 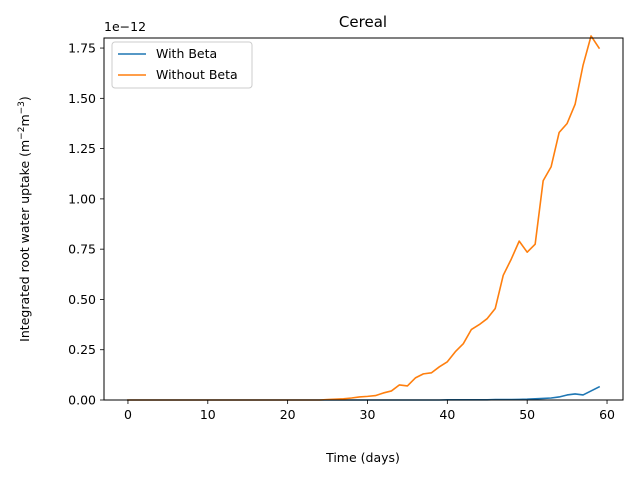 I want to click on y-tick-label: 1.00, so click(x=82, y=198).